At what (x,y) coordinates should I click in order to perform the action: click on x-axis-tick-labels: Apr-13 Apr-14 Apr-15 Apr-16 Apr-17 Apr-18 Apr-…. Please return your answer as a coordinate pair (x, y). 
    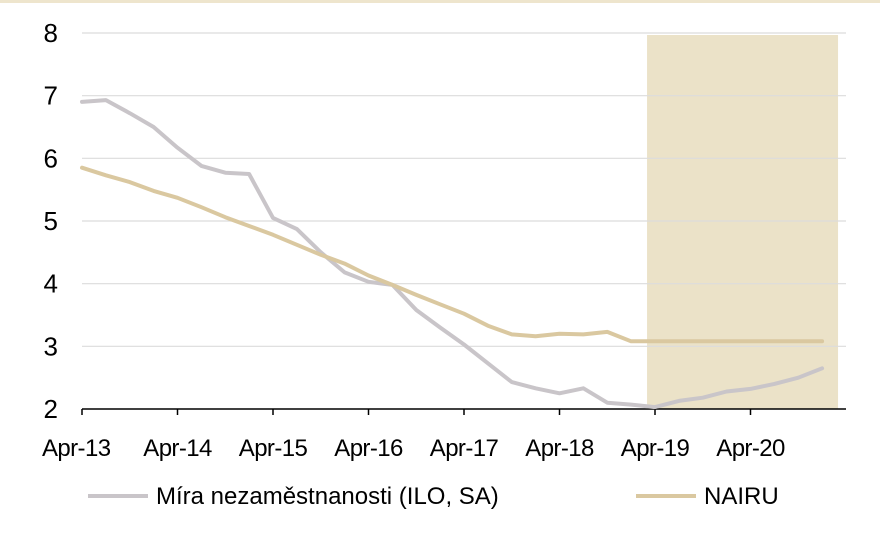
    Looking at the image, I should click on (414, 448).